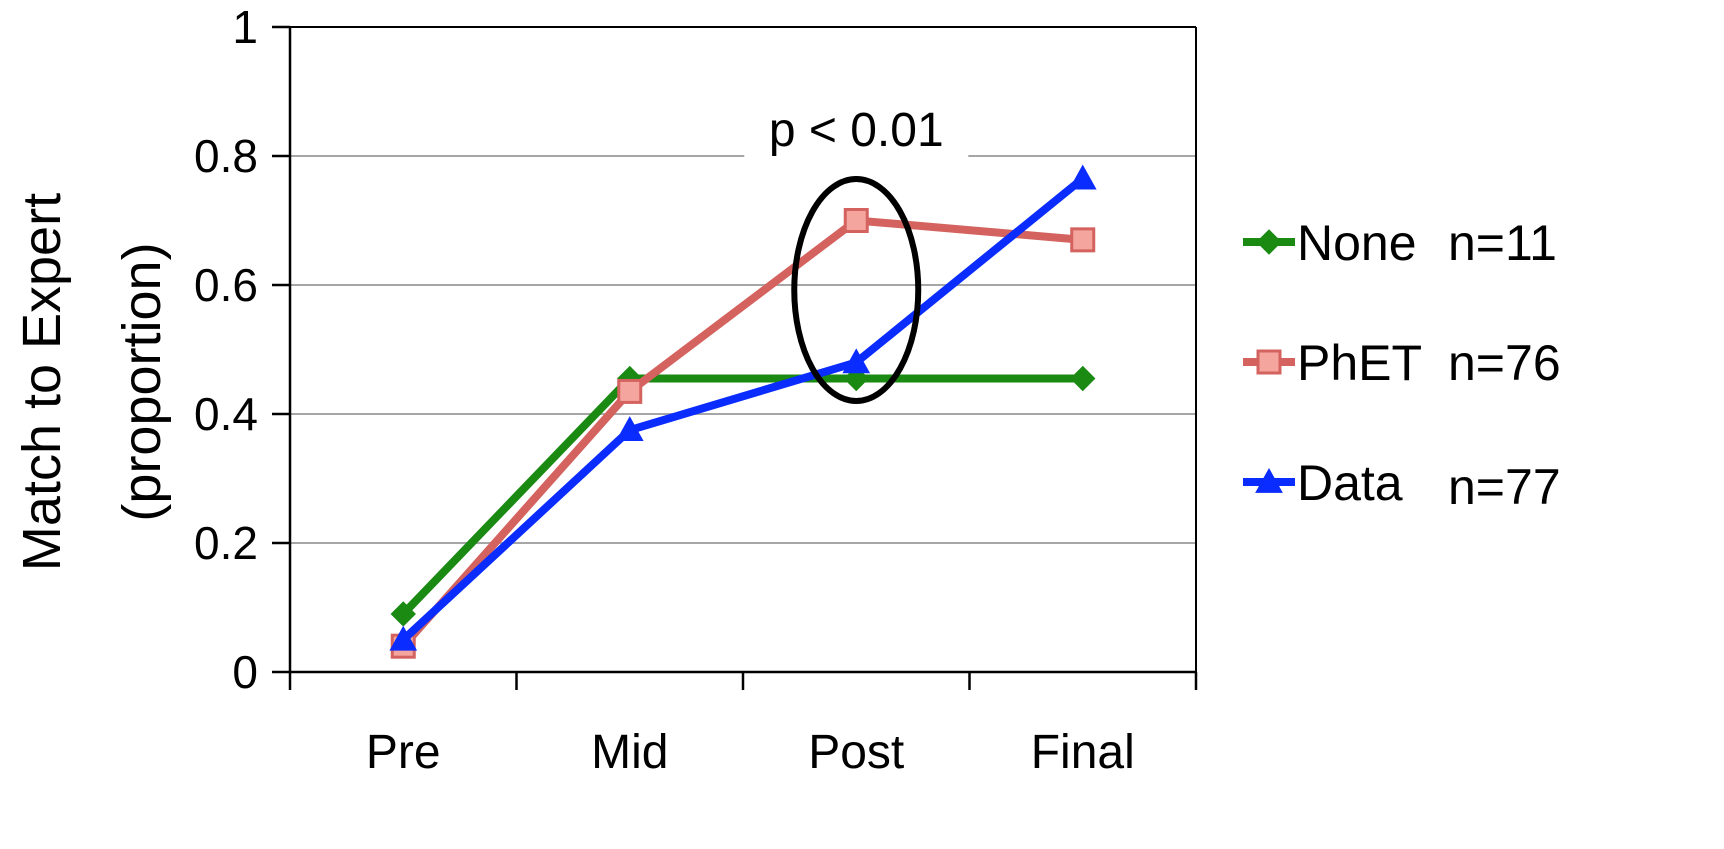 Image resolution: width=1724 pixels, height=849 pixels. I want to click on y-axis-subtitle: (proportion), so click(142, 381).